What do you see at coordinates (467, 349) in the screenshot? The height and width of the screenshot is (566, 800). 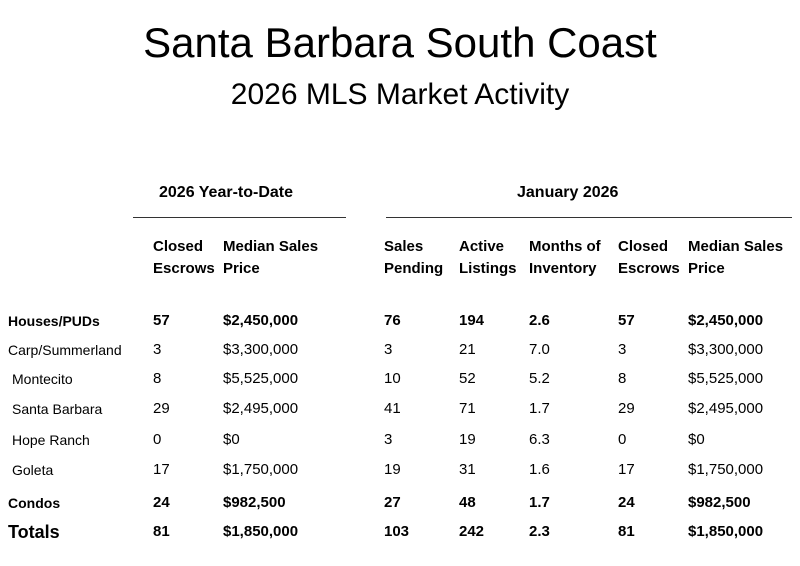 I see `table-cell: 21` at bounding box center [467, 349].